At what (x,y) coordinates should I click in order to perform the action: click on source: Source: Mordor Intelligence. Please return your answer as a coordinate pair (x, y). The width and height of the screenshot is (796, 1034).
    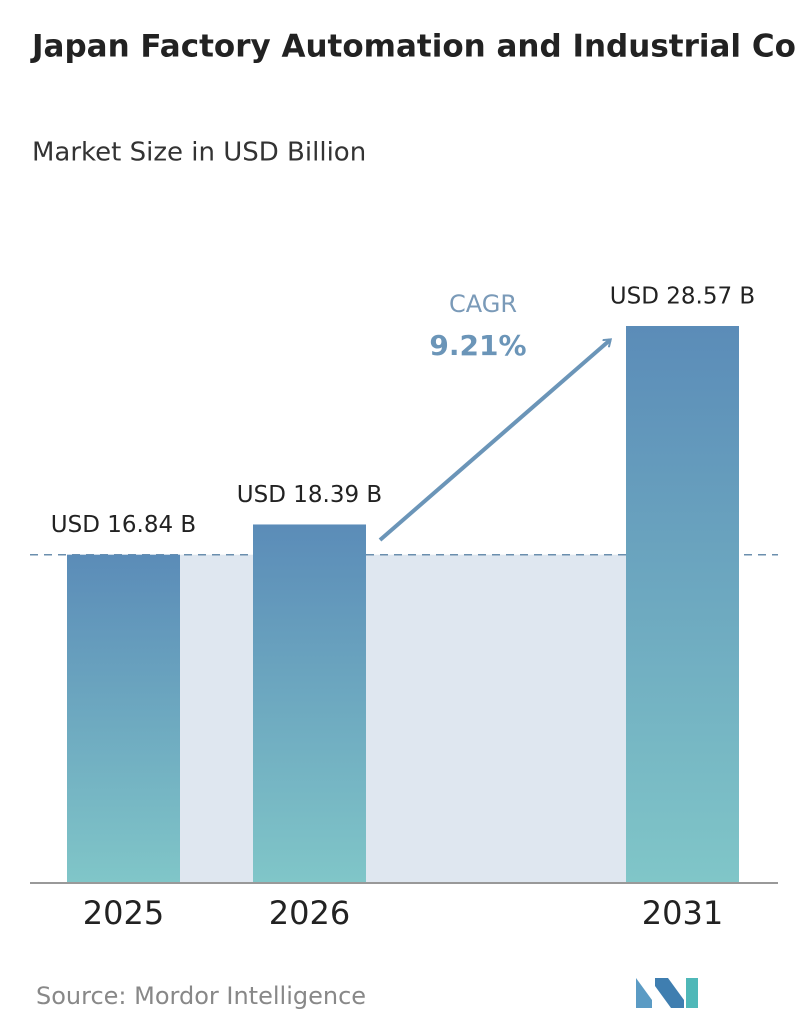
    Looking at the image, I should click on (201, 996).